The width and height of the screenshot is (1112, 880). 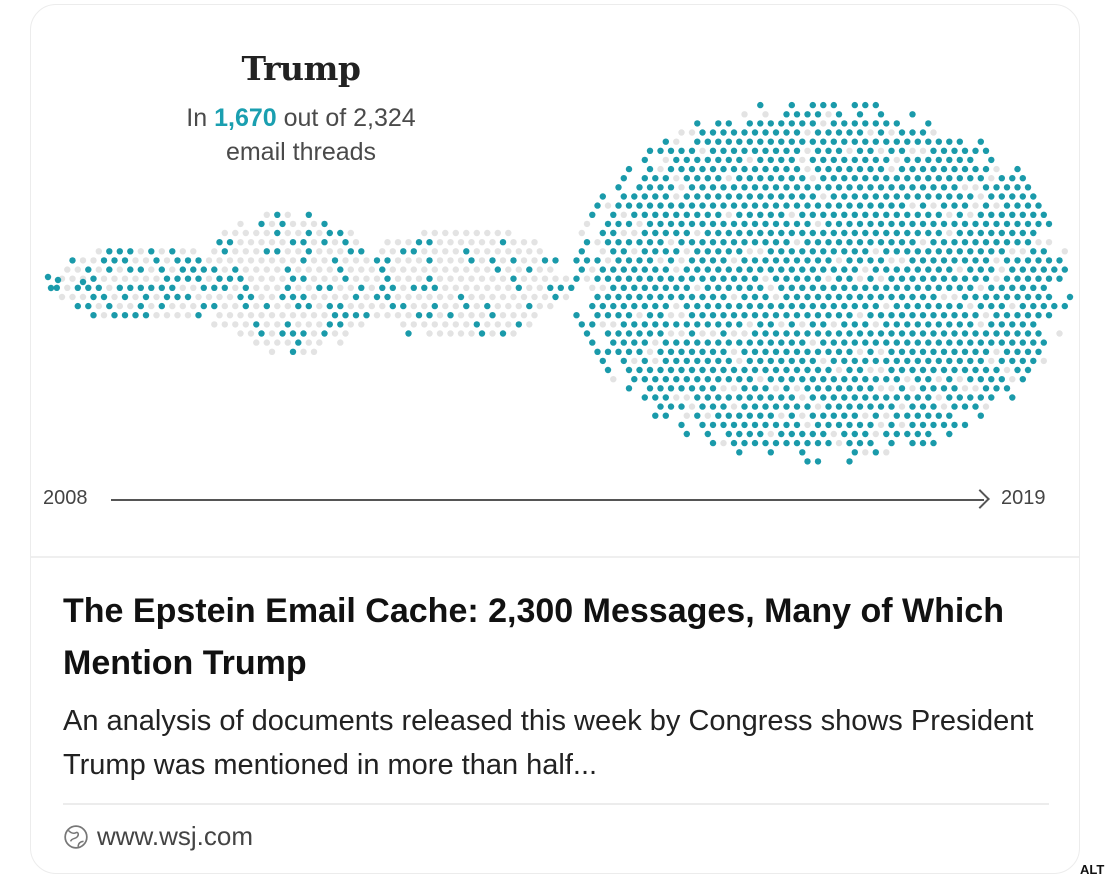 I want to click on source-link: www.wsj.com, so click(x=158, y=836).